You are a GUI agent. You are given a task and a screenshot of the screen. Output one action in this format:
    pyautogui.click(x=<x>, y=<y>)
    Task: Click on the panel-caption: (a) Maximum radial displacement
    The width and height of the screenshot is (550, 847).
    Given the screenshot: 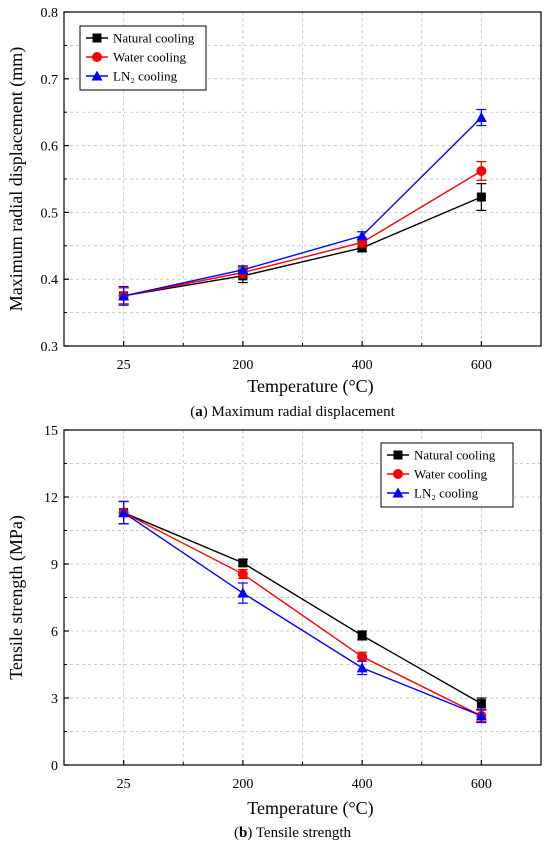 What is the action you would take?
    pyautogui.click(x=292, y=412)
    